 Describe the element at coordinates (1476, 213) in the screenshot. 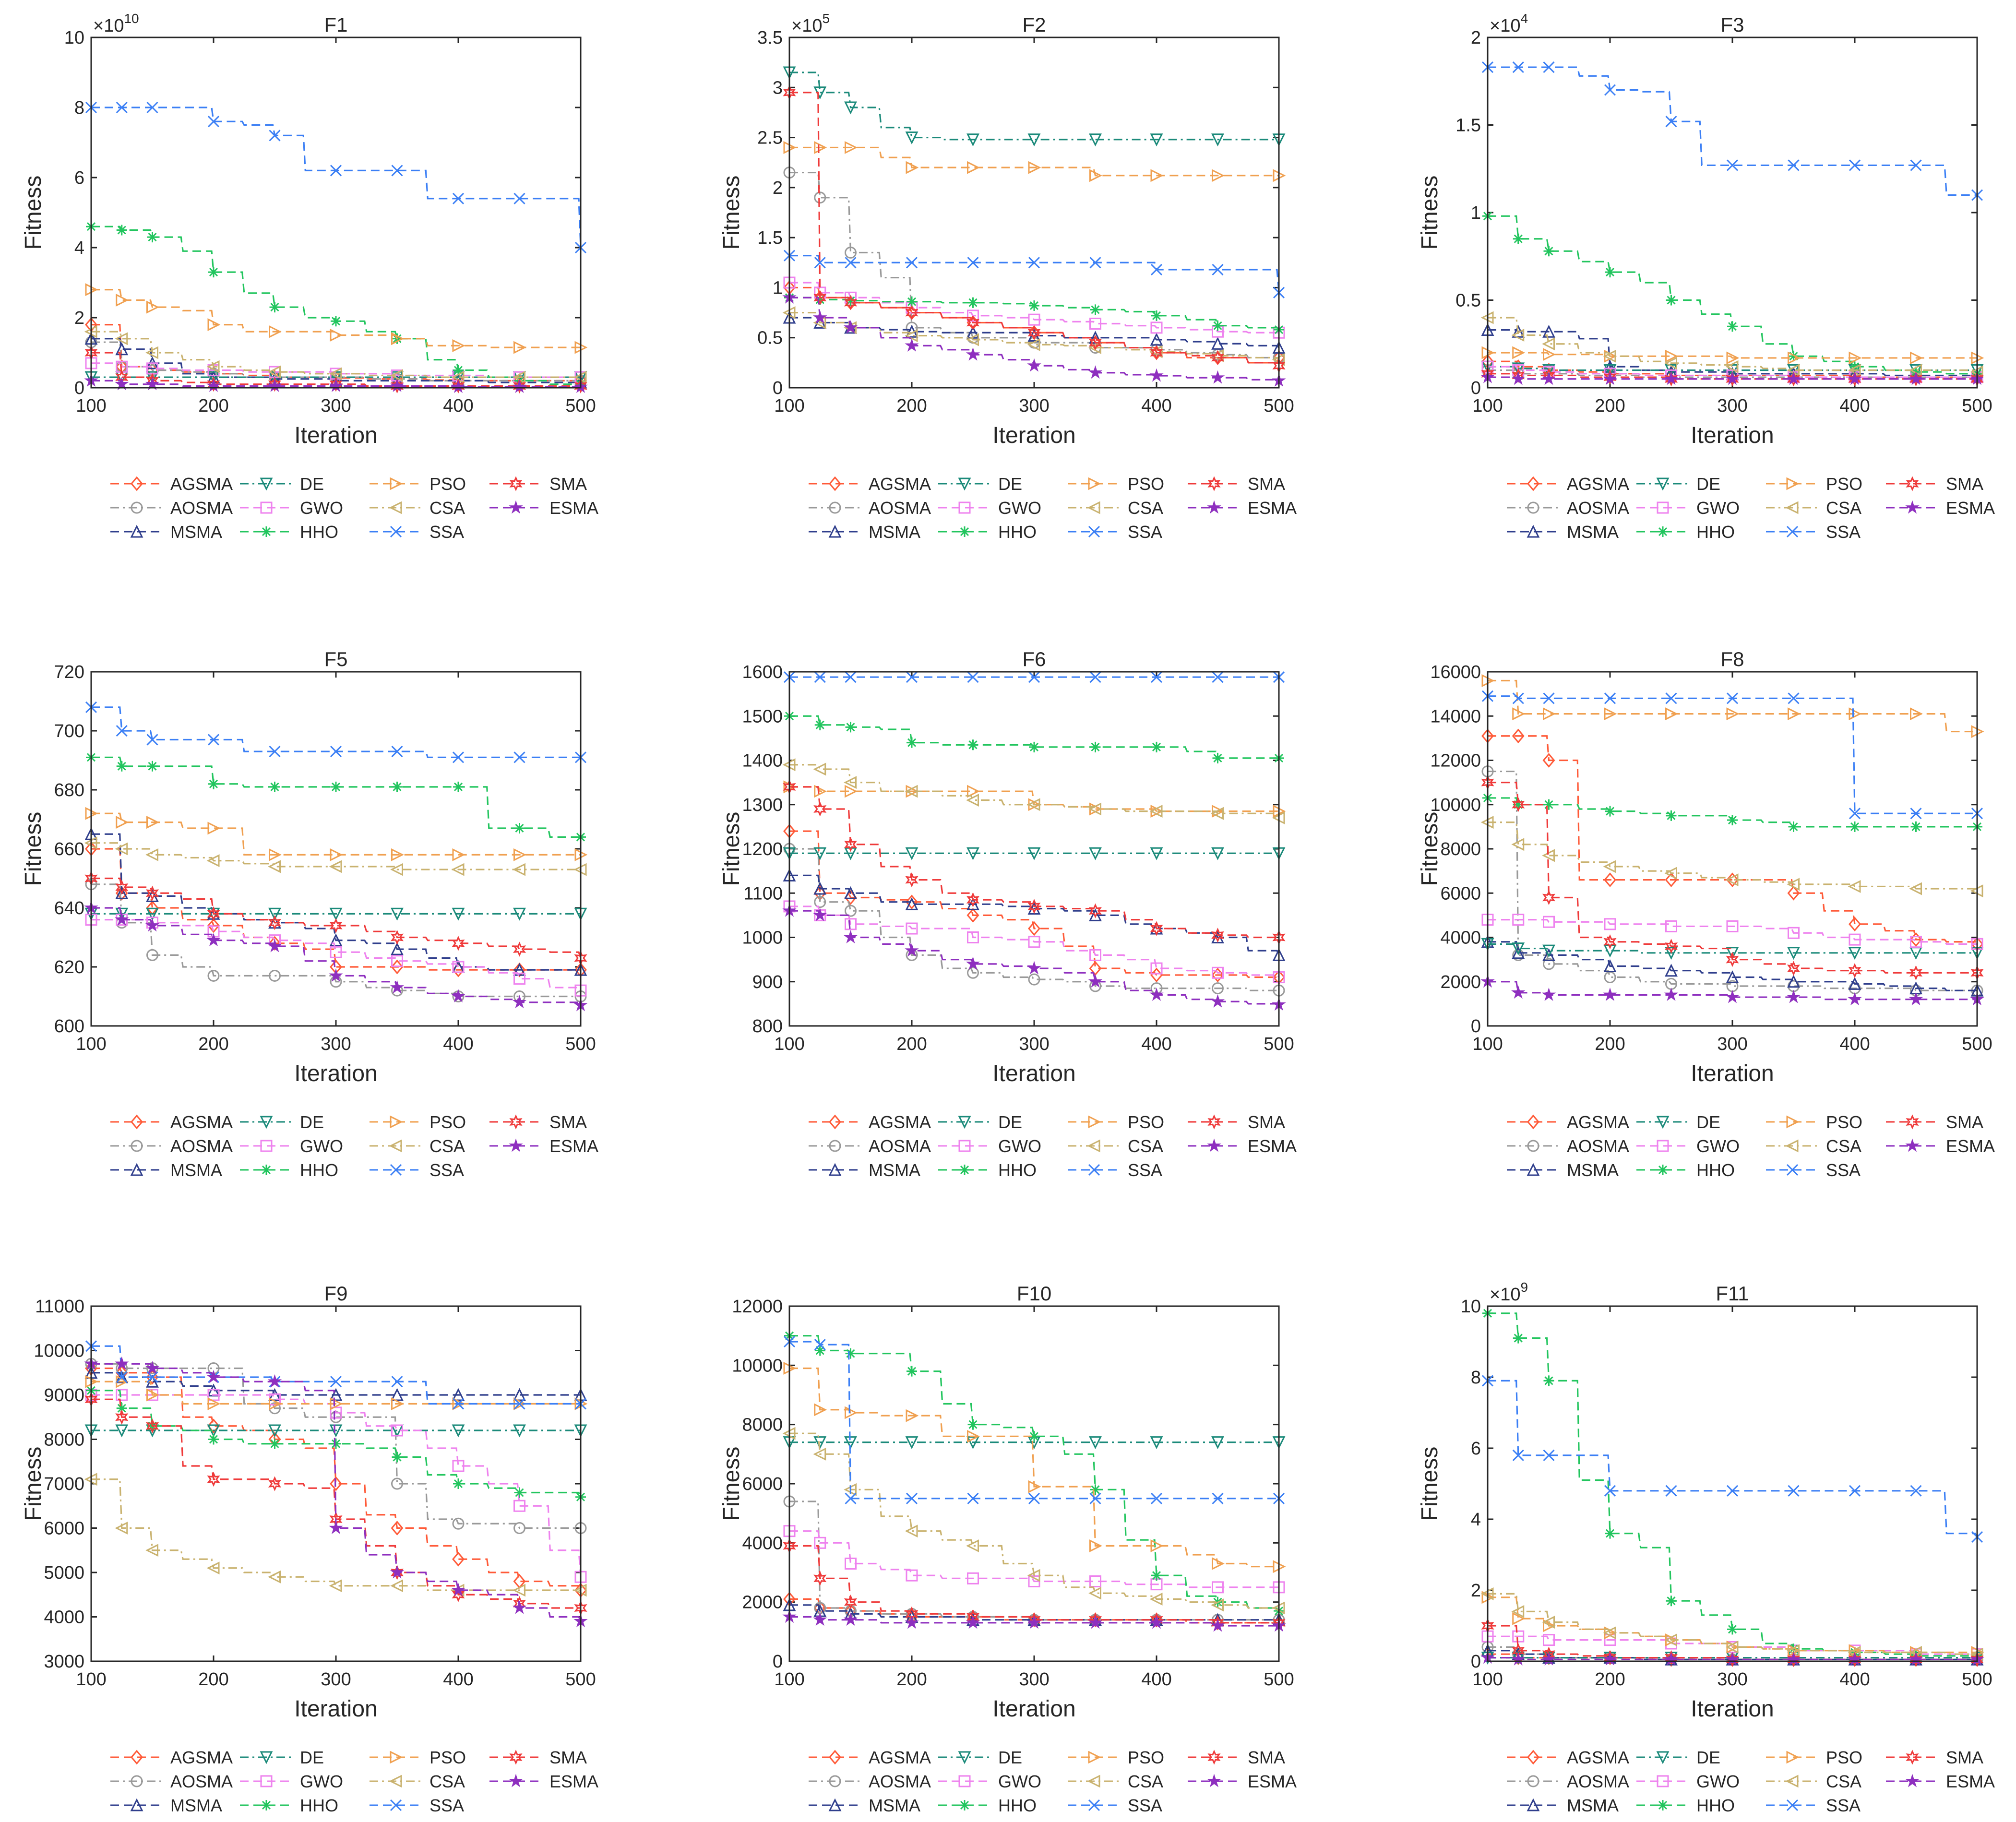

I see `y-tick-label: 1` at that location.